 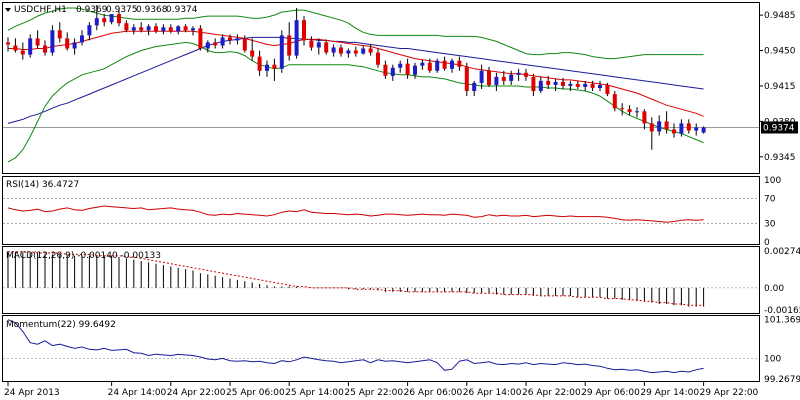 I want to click on price-tick-label: 0.9415, so click(x=780, y=87).